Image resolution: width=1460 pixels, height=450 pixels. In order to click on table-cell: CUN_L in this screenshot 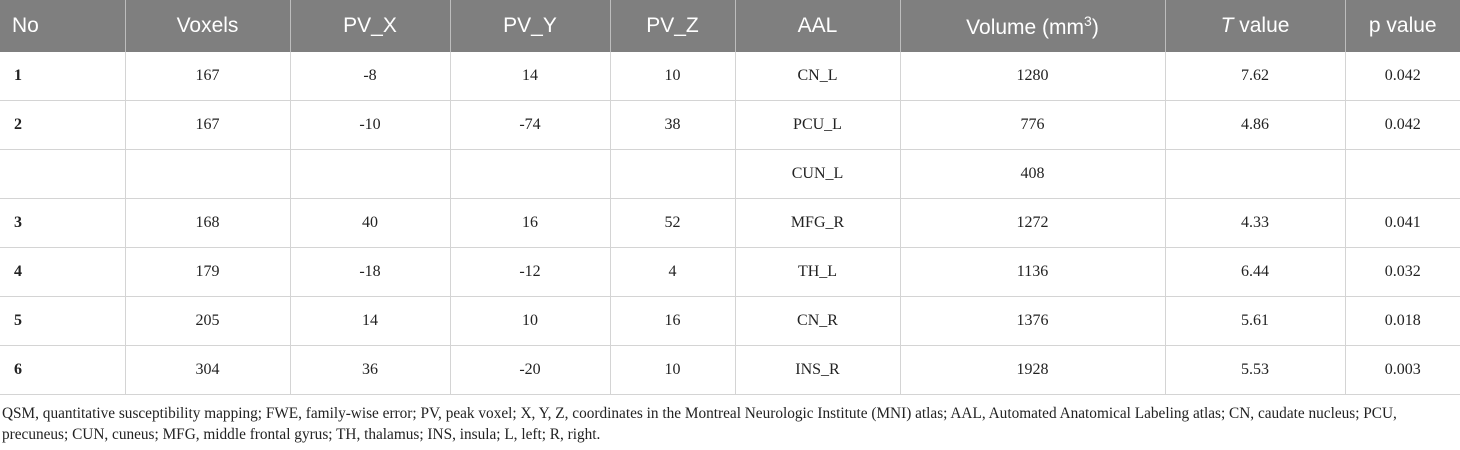, I will do `click(817, 174)`.